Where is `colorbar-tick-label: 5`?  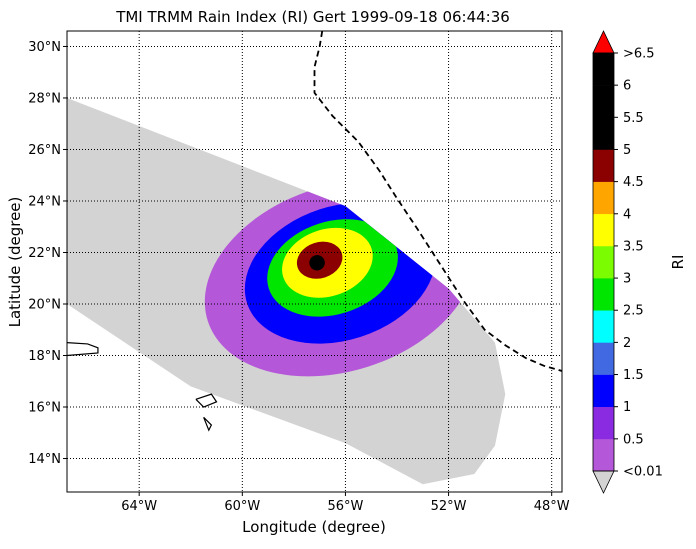 colorbar-tick-label: 5 is located at coordinates (627, 150).